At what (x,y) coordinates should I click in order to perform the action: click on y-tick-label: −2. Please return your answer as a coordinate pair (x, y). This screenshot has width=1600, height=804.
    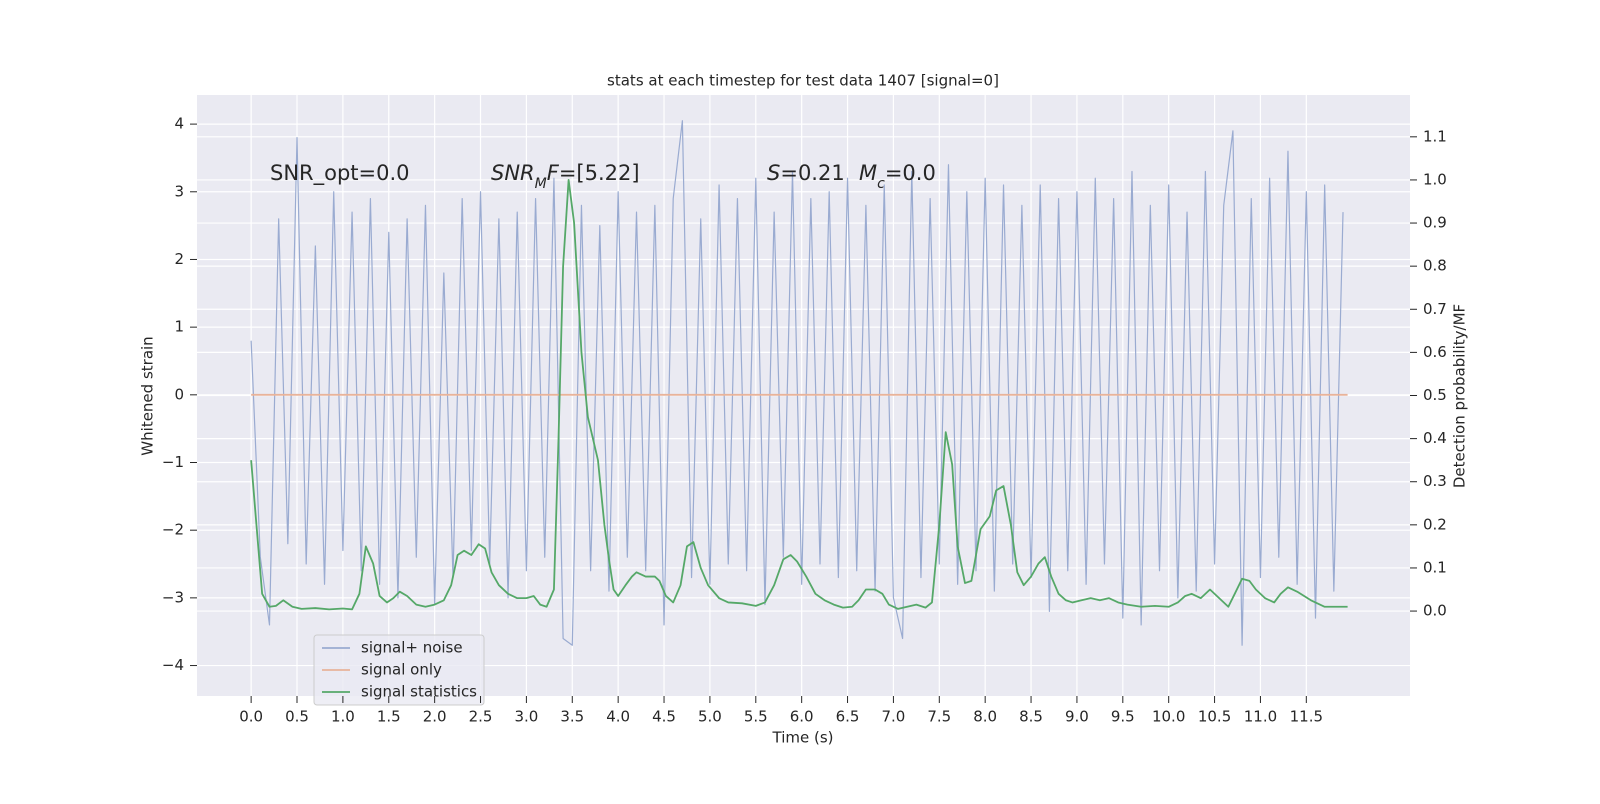
    Looking at the image, I should click on (173, 530).